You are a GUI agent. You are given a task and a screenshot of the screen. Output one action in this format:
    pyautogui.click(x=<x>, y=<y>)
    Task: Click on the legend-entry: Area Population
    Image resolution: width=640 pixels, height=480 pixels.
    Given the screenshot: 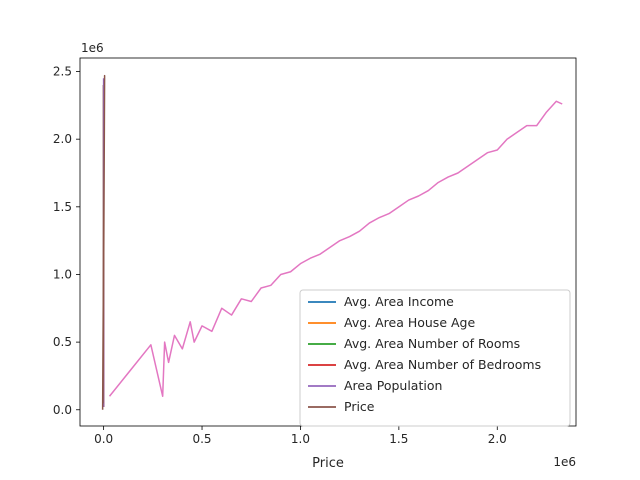 What is the action you would take?
    pyautogui.click(x=393, y=385)
    